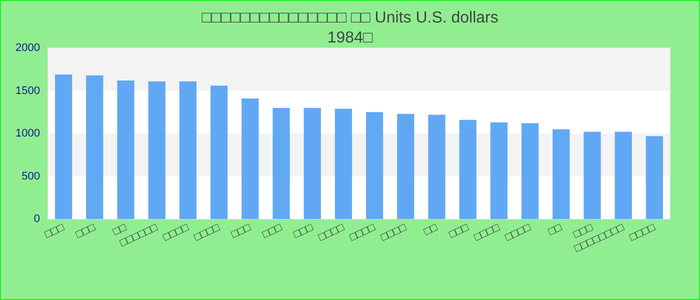 The width and height of the screenshot is (700, 300). I want to click on chart-title: □□□□□□□□□□□□□□□ □□ Units U.S. dollars 1984□, so click(350, 28).